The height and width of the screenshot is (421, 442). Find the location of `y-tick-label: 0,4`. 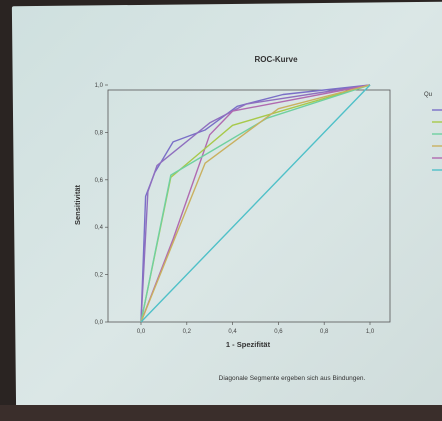

y-tick-label: 0,4 is located at coordinates (99, 228).